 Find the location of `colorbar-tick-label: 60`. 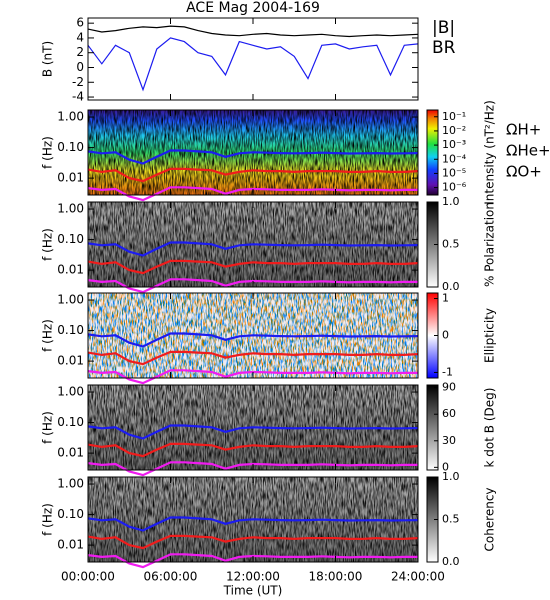

colorbar-tick-label: 60 is located at coordinates (449, 413).